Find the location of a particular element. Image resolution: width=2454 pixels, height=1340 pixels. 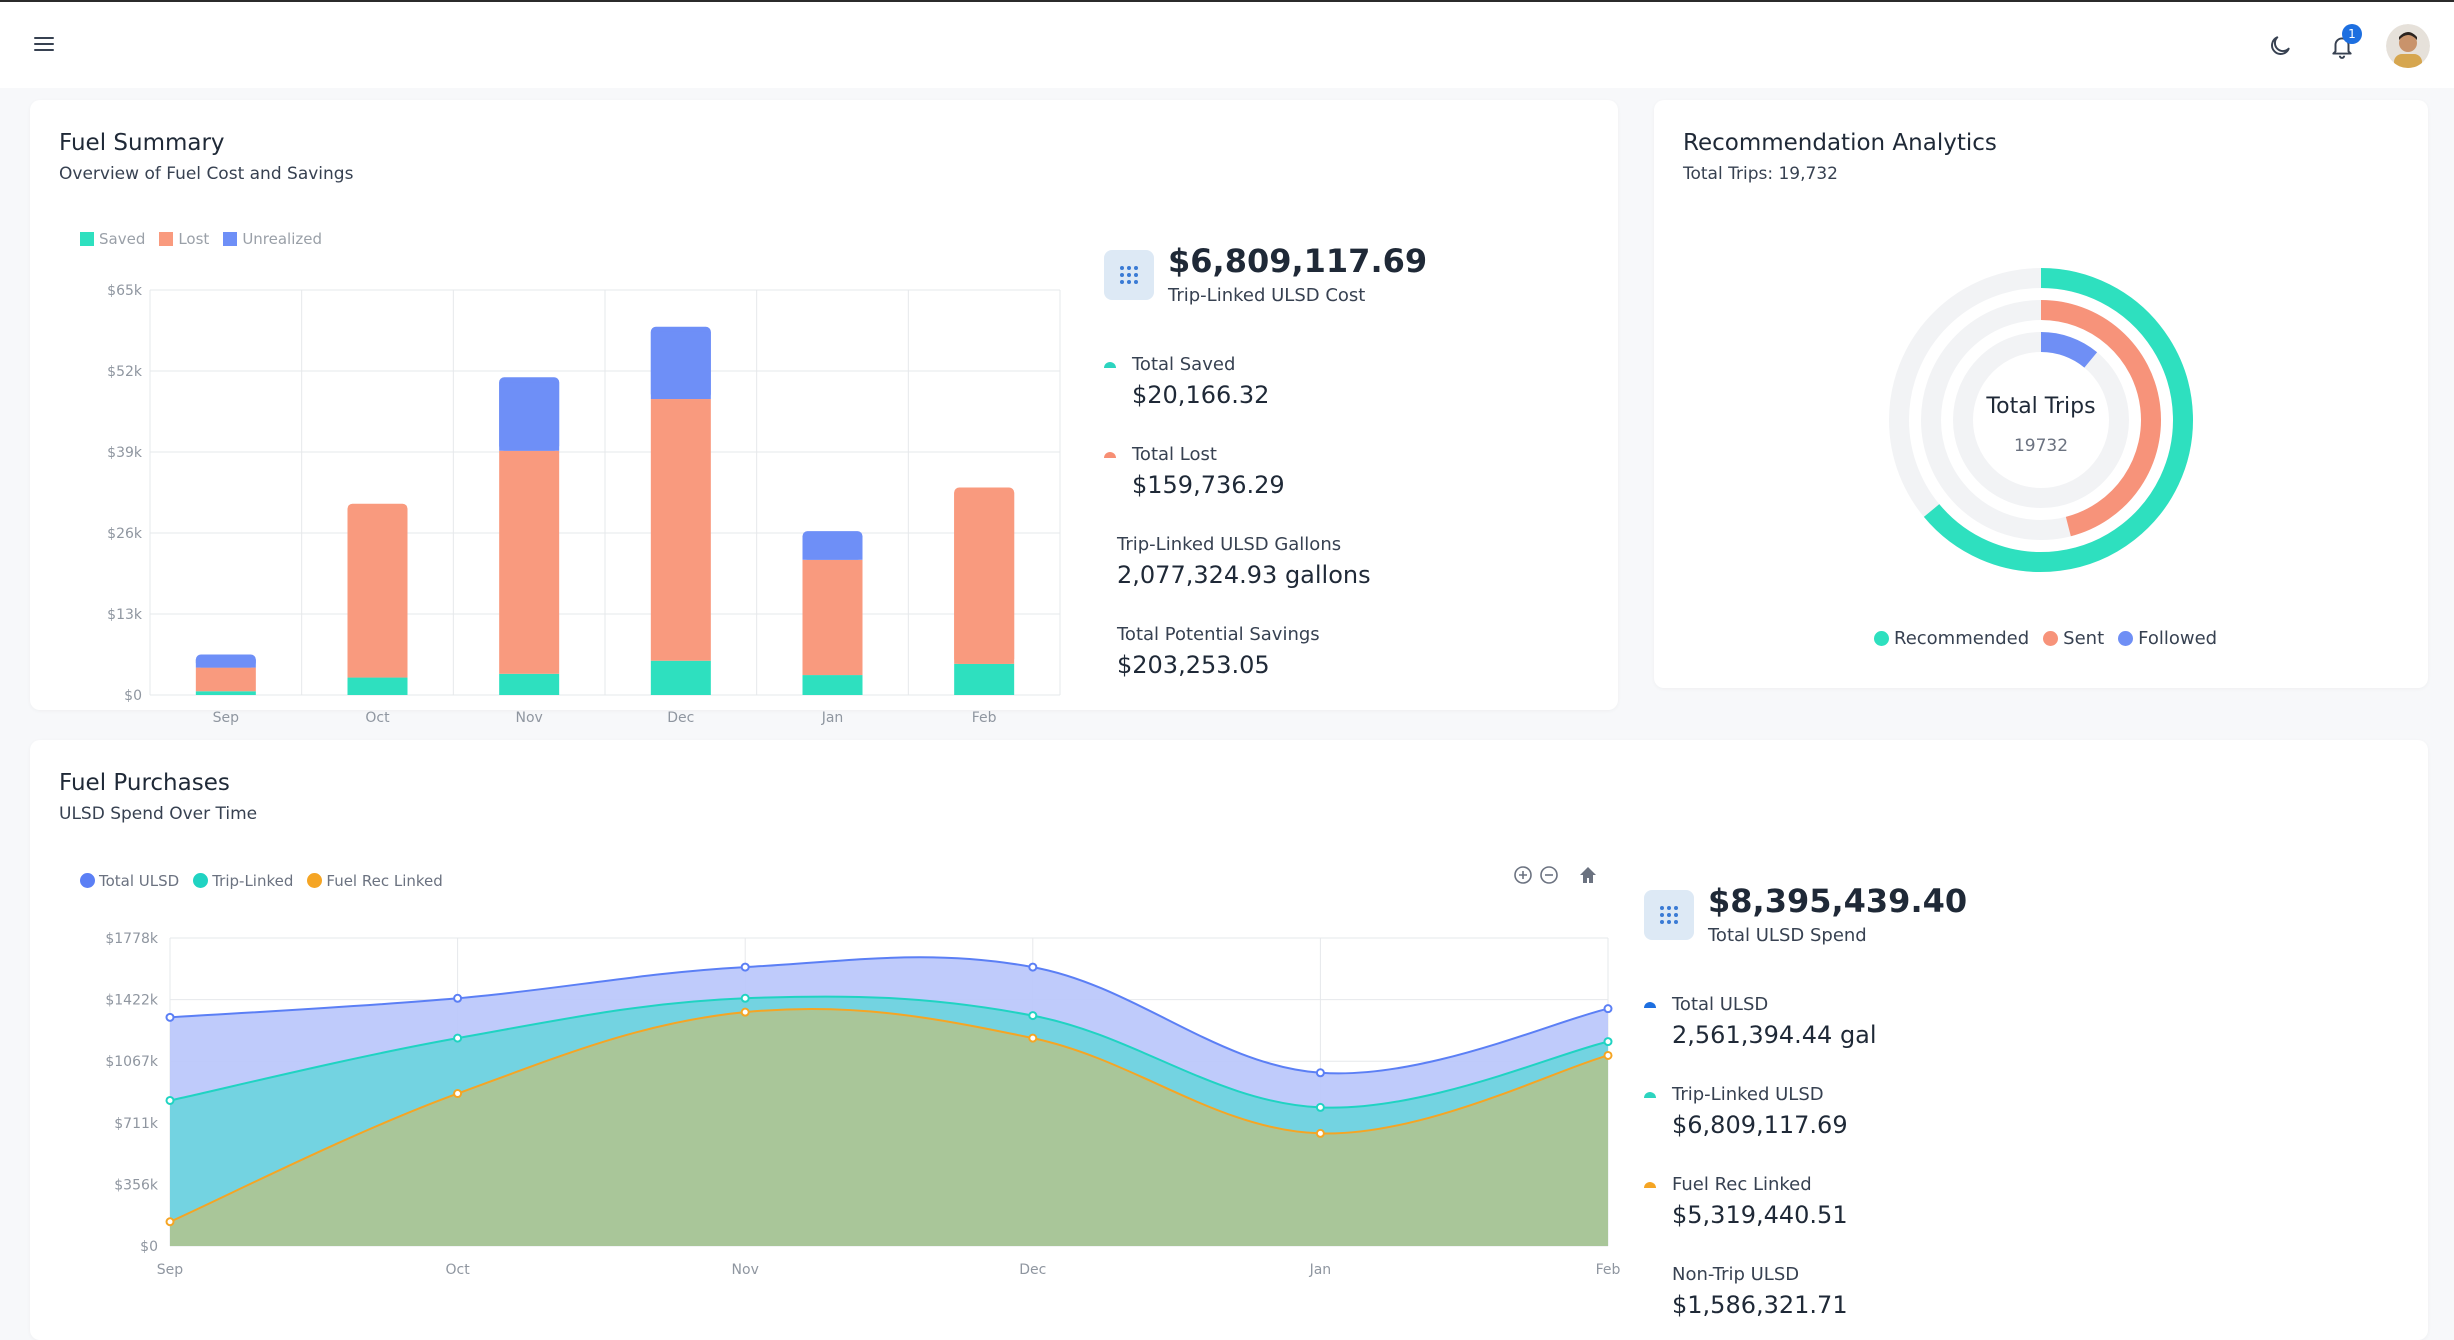

y-tick-label: $39k is located at coordinates (125, 453).